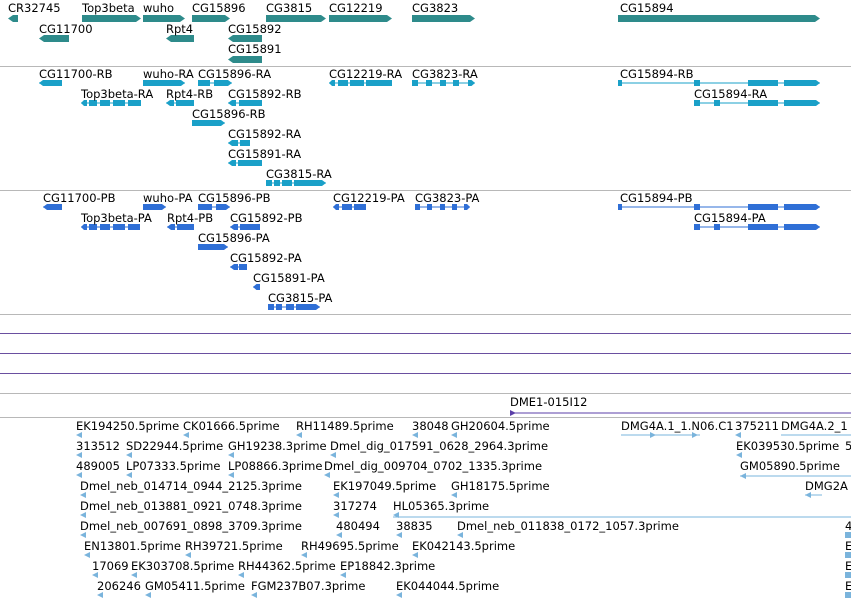  I want to click on est-label: Dmel_neb_013881_0921_0748.3prime, so click(191, 506).